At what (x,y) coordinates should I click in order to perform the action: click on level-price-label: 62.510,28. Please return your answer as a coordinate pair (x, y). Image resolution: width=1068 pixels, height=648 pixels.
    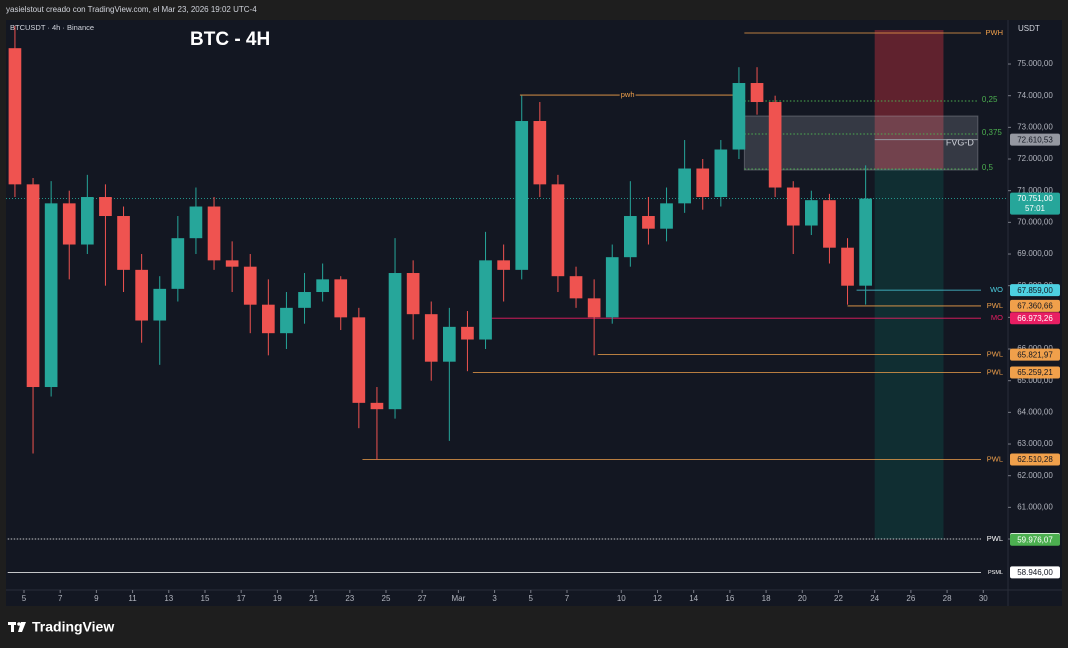
    Looking at the image, I should click on (1035, 459).